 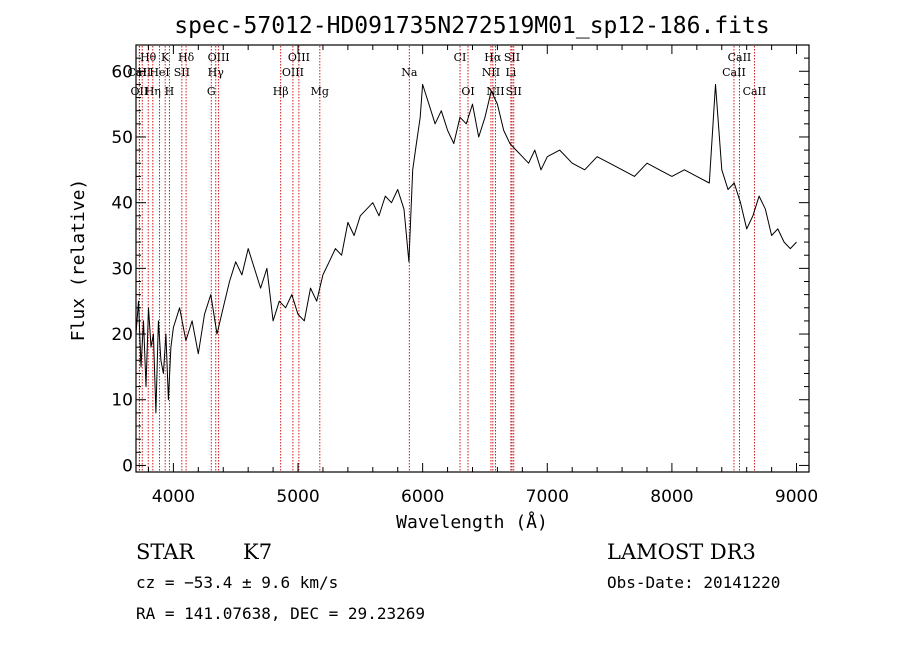 What do you see at coordinates (153, 91) in the screenshot?
I see `spectral-line-label: Hη` at bounding box center [153, 91].